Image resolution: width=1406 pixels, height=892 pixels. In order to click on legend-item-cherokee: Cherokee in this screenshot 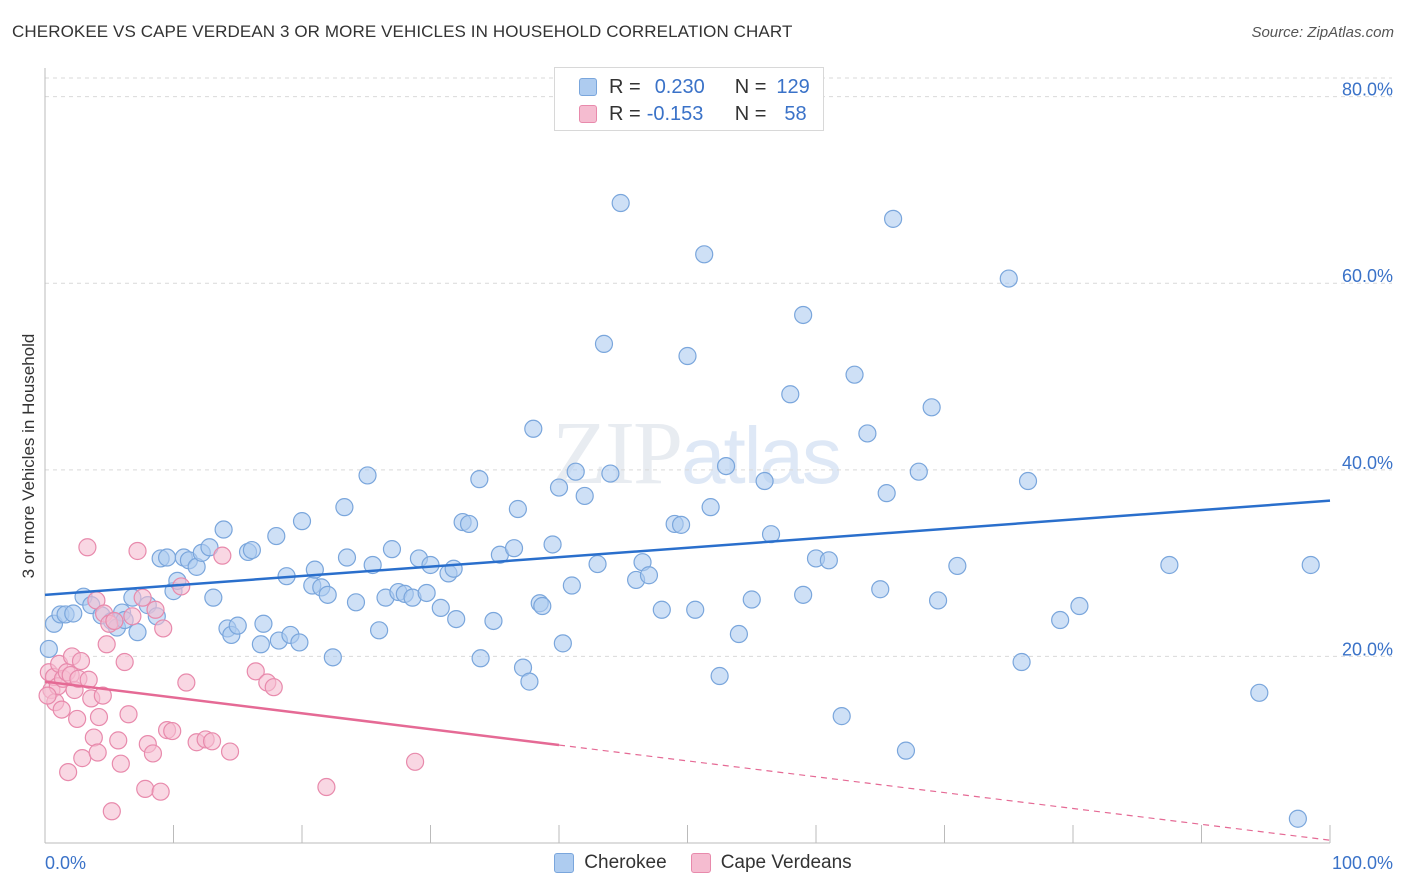, I will do `click(610, 863)`.